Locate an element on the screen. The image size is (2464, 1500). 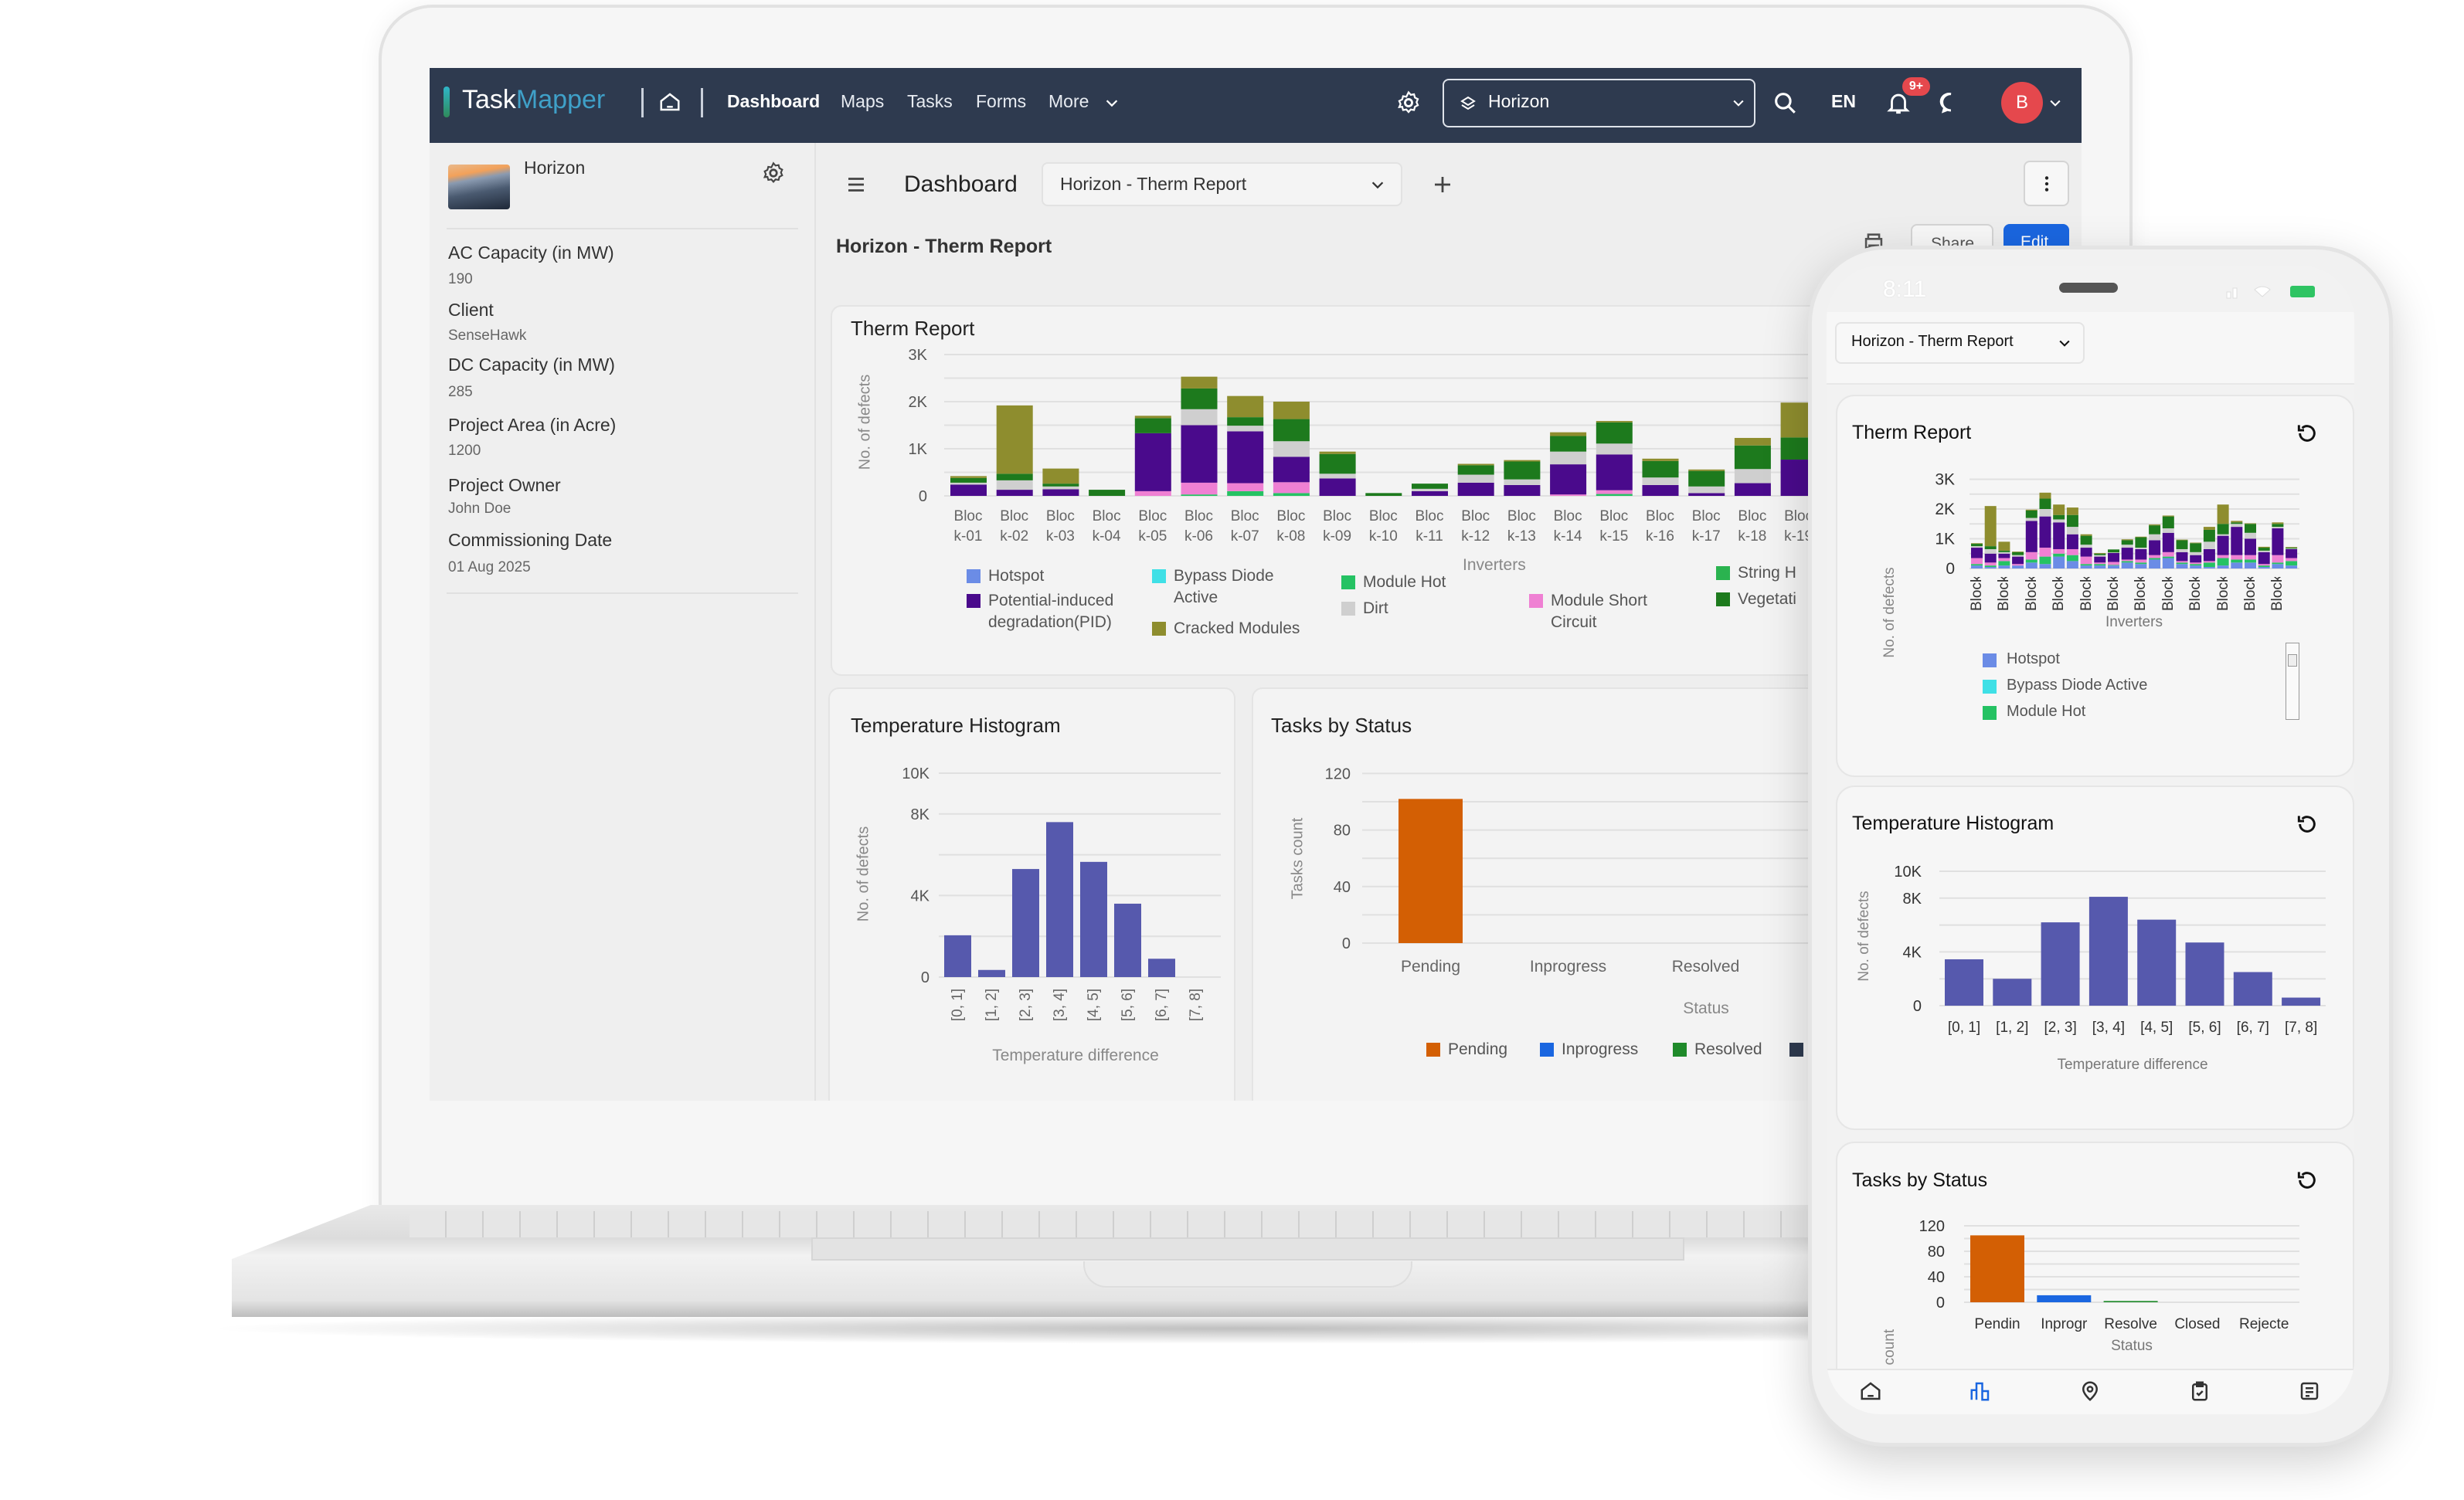
legend-label: Hotspot is located at coordinates (1016, 576).